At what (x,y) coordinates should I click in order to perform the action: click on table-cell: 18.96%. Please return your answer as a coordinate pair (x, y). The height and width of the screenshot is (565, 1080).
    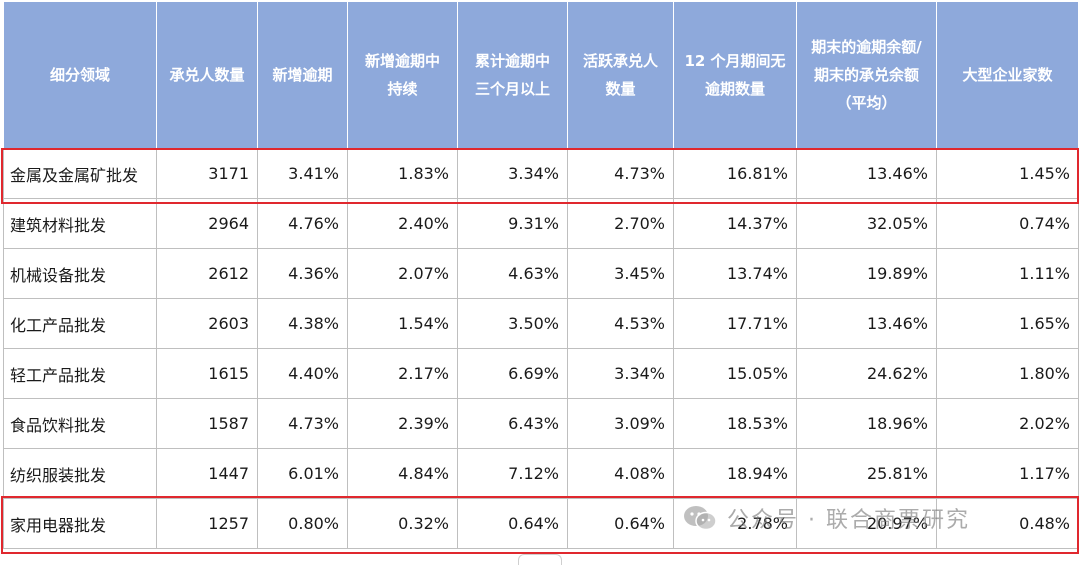
    Looking at the image, I should click on (866, 423).